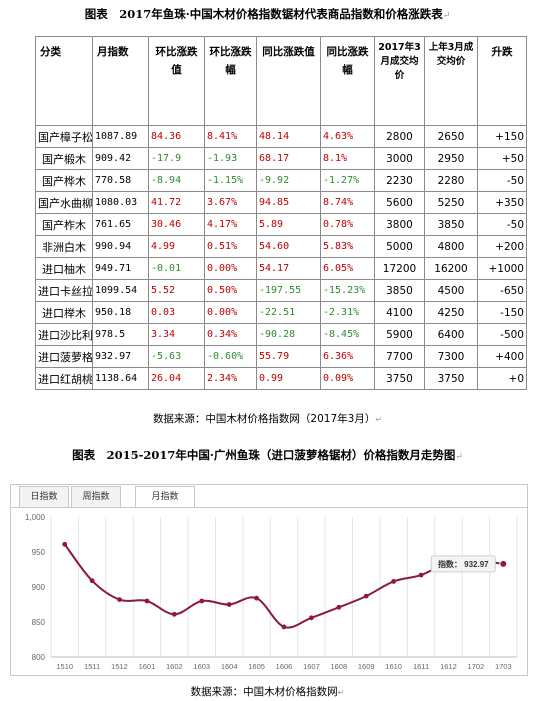 The image size is (535, 701). Describe the element at coordinates (399, 378) in the screenshot. I see `row-avg-price: 3750` at that location.